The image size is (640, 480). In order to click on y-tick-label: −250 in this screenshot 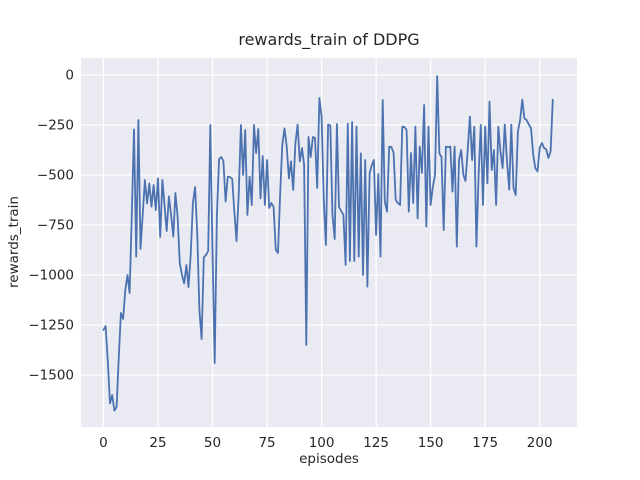, I will do `click(55, 126)`.